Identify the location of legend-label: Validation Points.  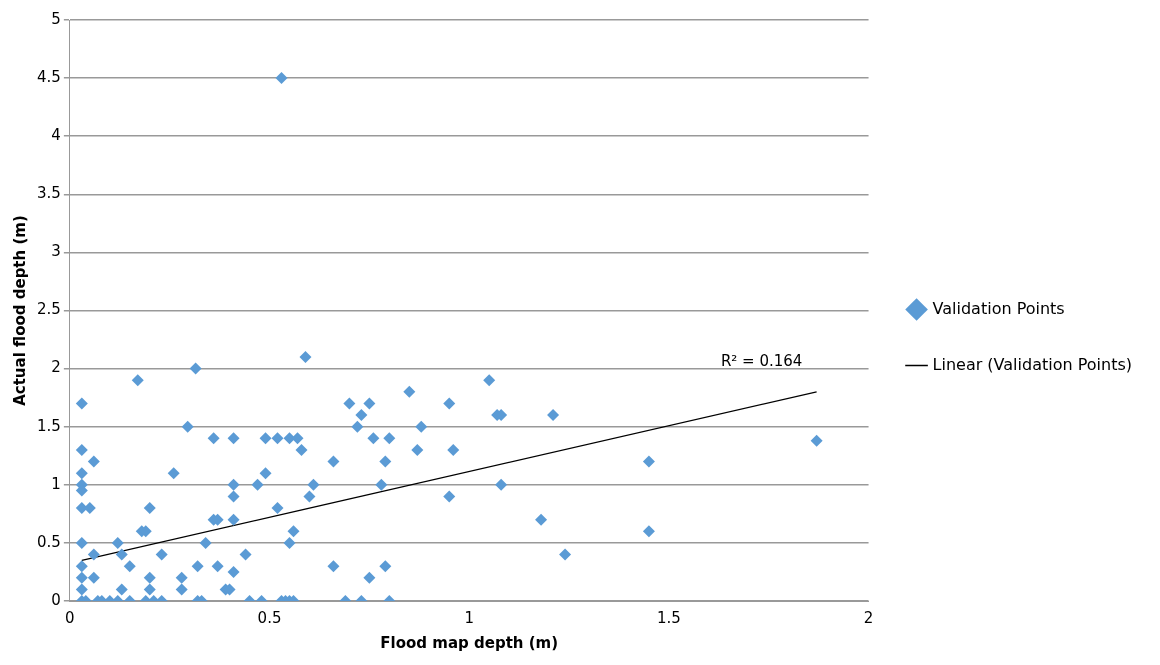
(998, 308).